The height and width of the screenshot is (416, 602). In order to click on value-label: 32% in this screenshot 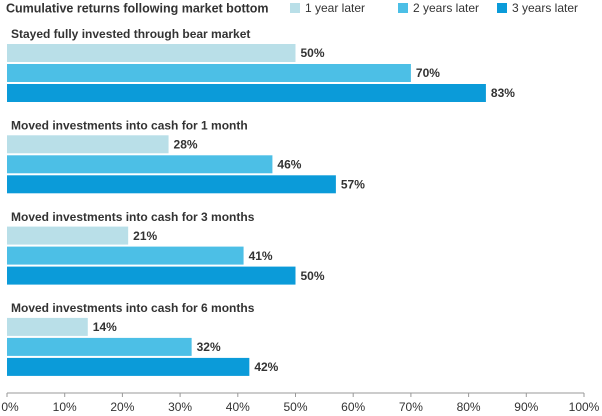, I will do `click(209, 347)`.